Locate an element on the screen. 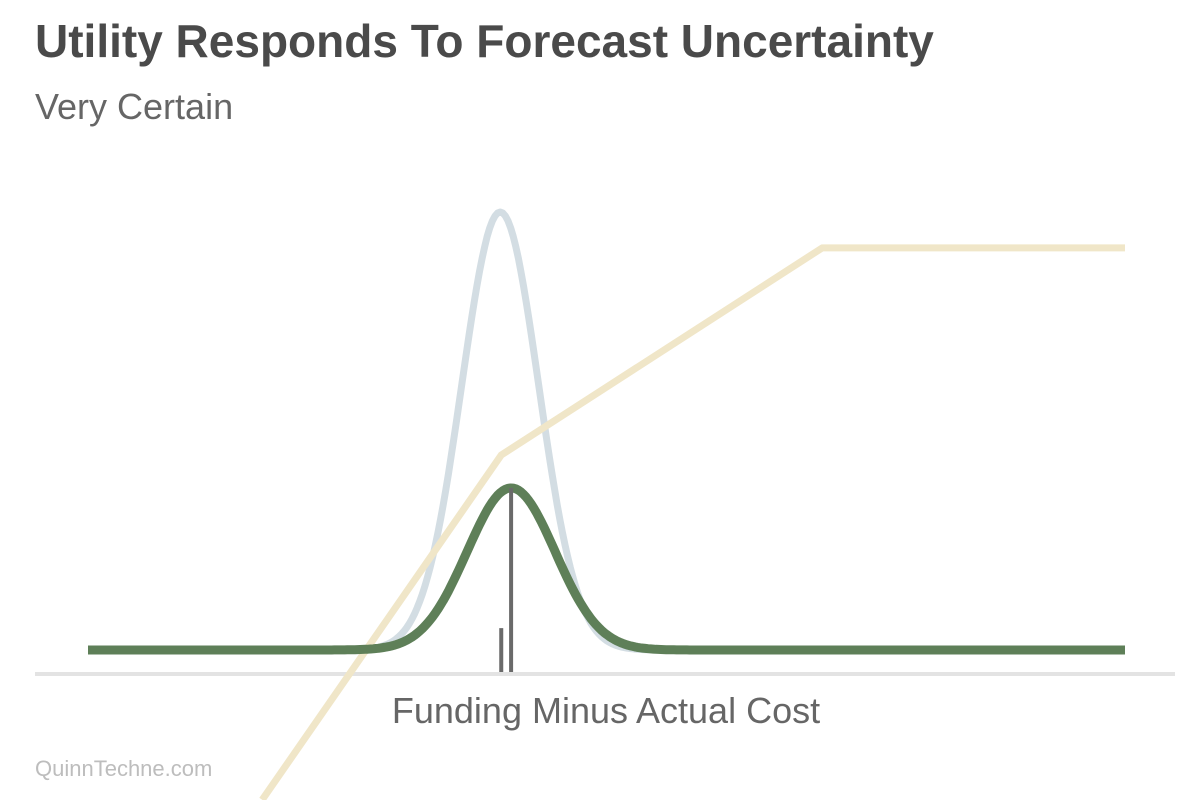 The height and width of the screenshot is (800, 1200). credit-watermark: QuinnTechne.com is located at coordinates (124, 768).